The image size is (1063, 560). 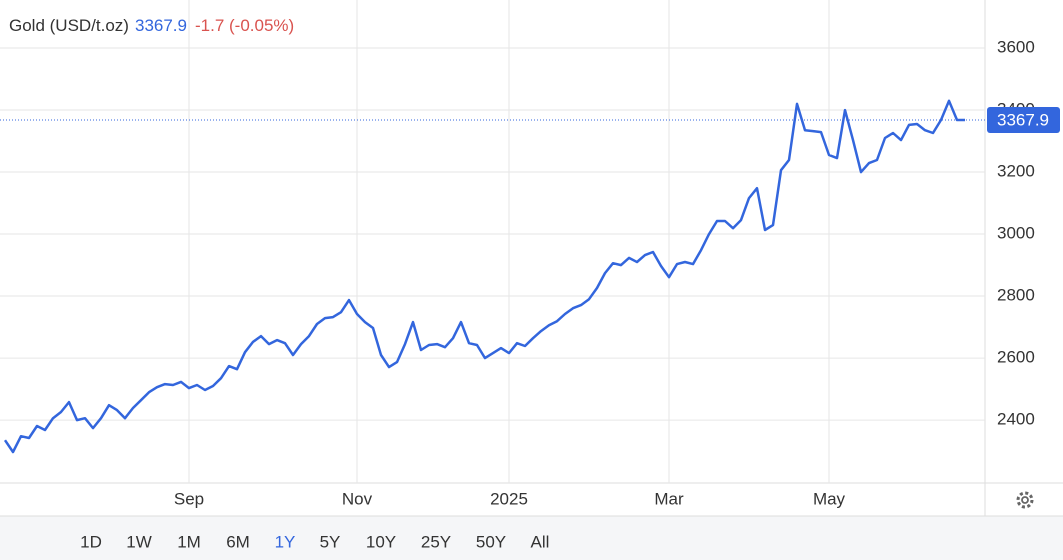 I want to click on range-button: 1D, so click(x=91, y=541).